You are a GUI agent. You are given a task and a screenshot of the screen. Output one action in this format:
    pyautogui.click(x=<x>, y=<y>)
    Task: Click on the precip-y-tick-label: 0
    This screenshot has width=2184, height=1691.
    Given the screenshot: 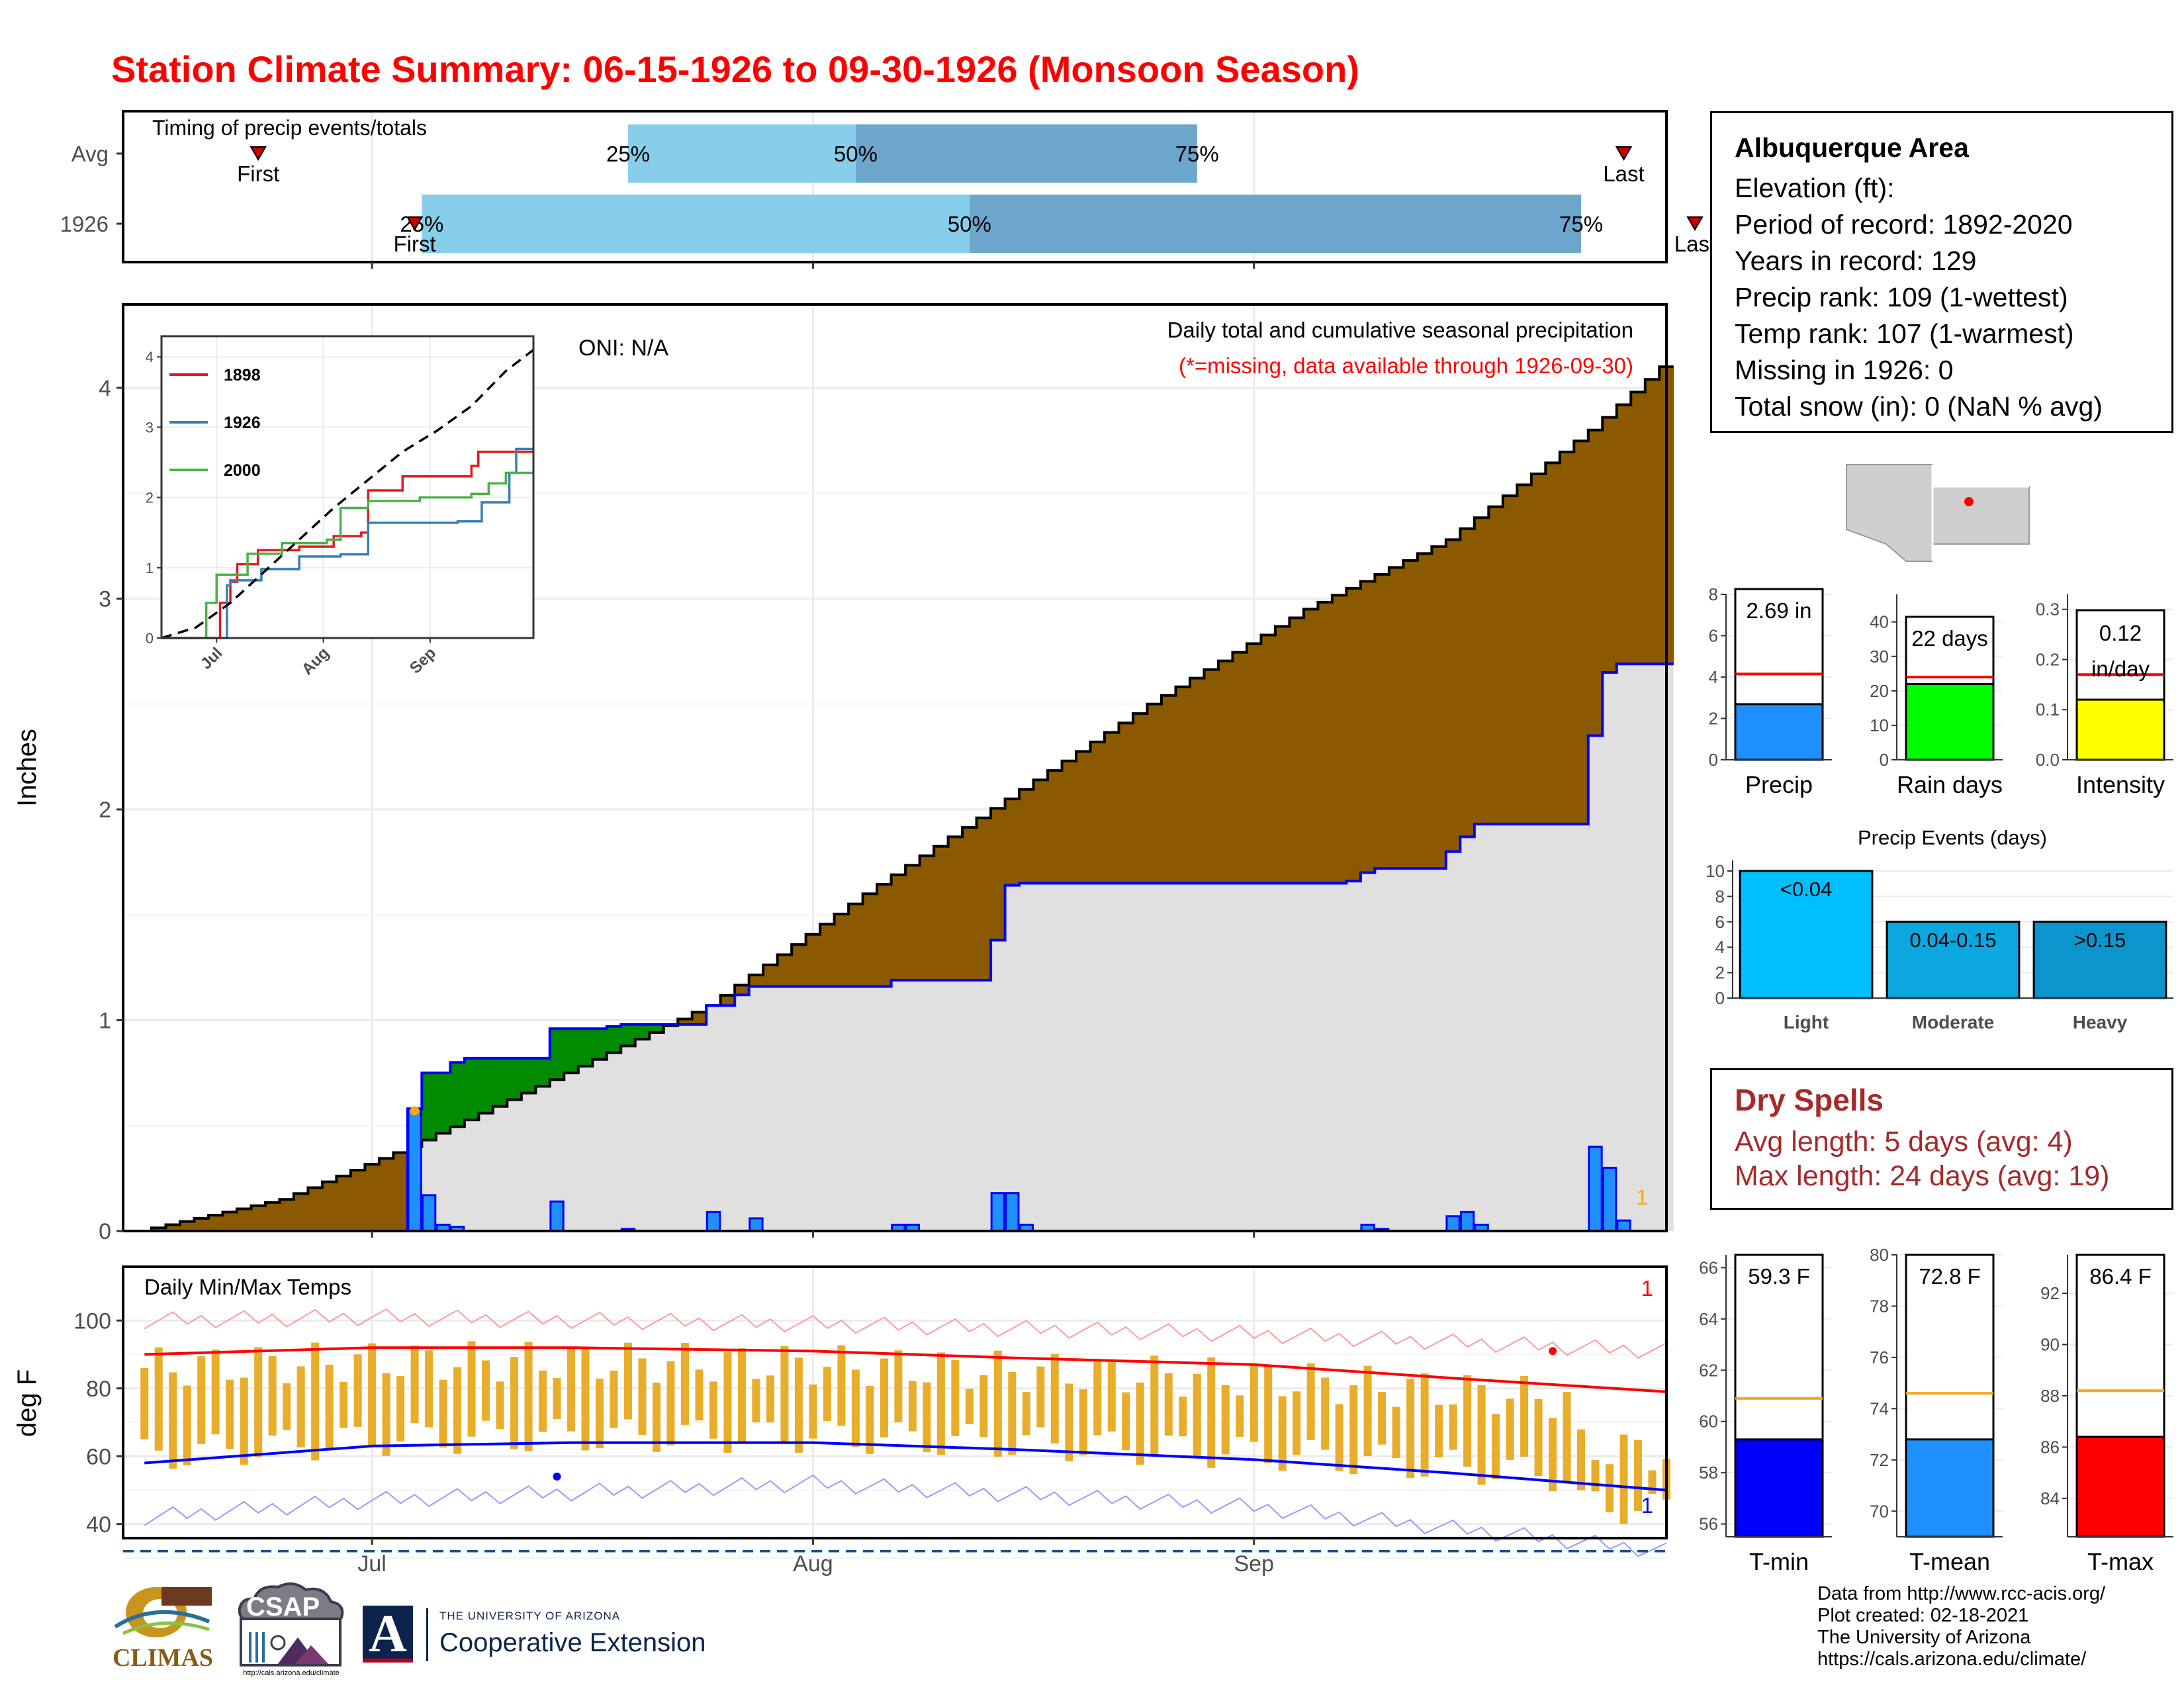 What is the action you would take?
    pyautogui.click(x=105, y=1231)
    